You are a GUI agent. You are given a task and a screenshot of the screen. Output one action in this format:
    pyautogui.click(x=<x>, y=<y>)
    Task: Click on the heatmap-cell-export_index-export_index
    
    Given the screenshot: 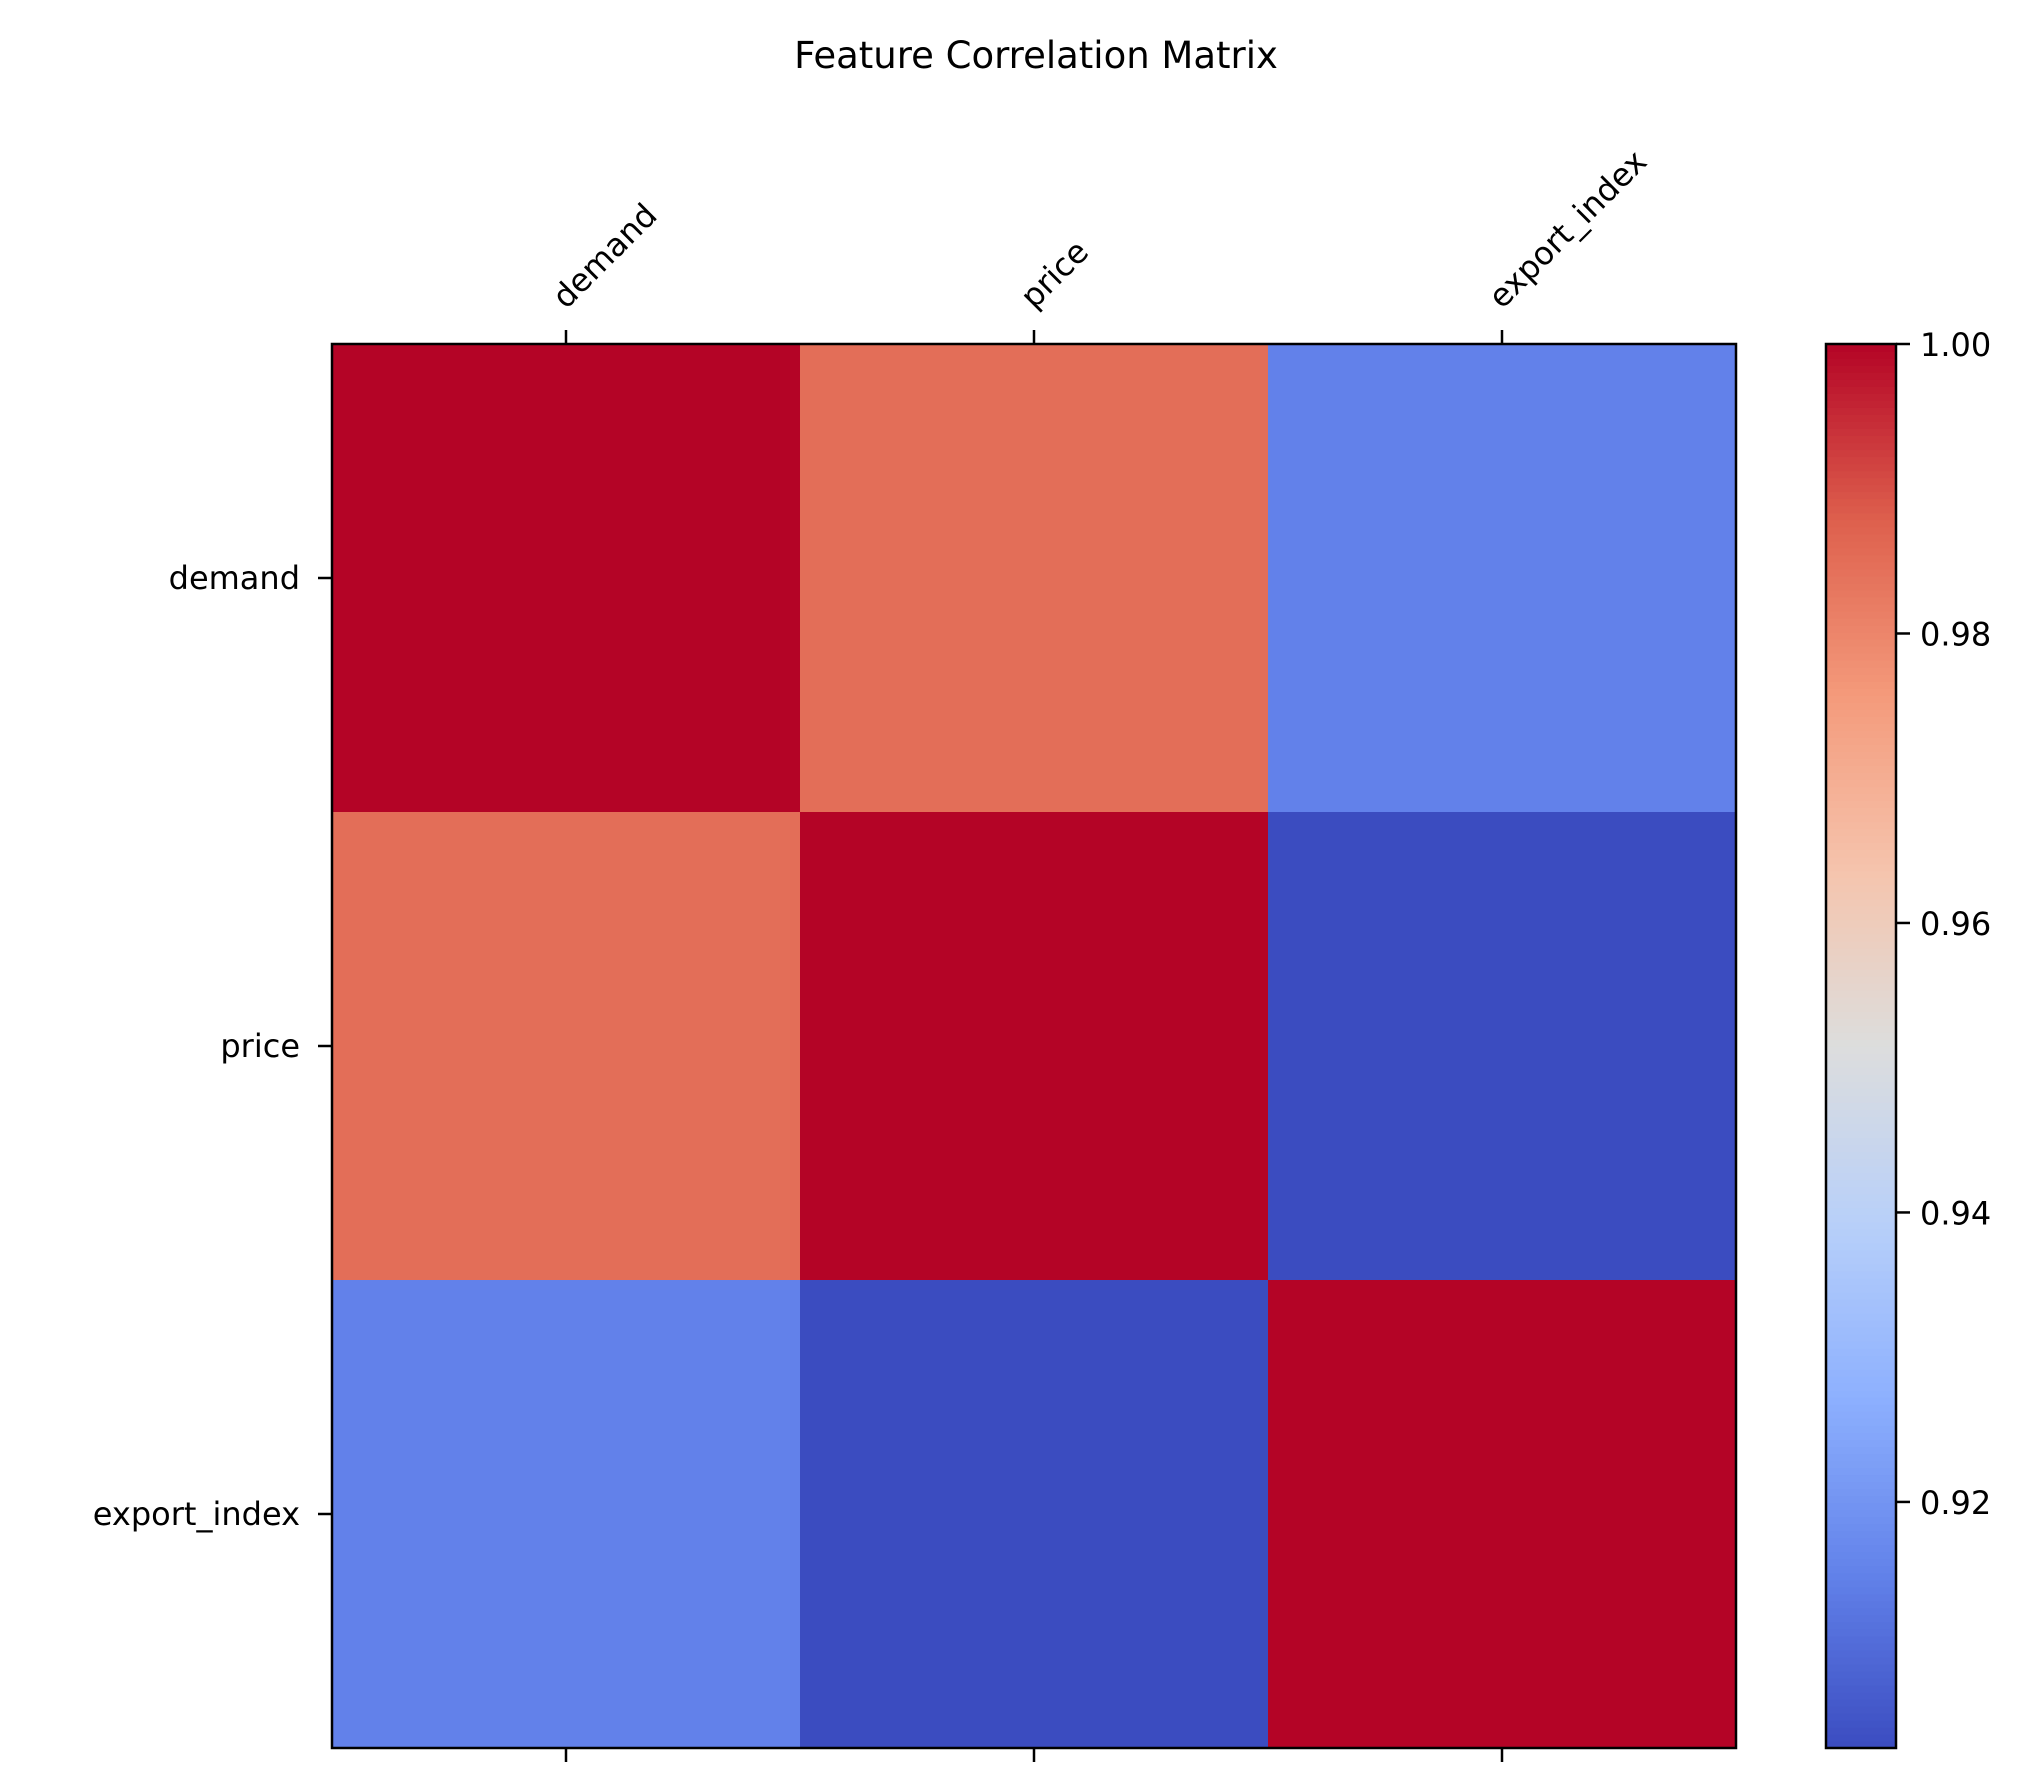 What is the action you would take?
    pyautogui.click(x=1502, y=1514)
    